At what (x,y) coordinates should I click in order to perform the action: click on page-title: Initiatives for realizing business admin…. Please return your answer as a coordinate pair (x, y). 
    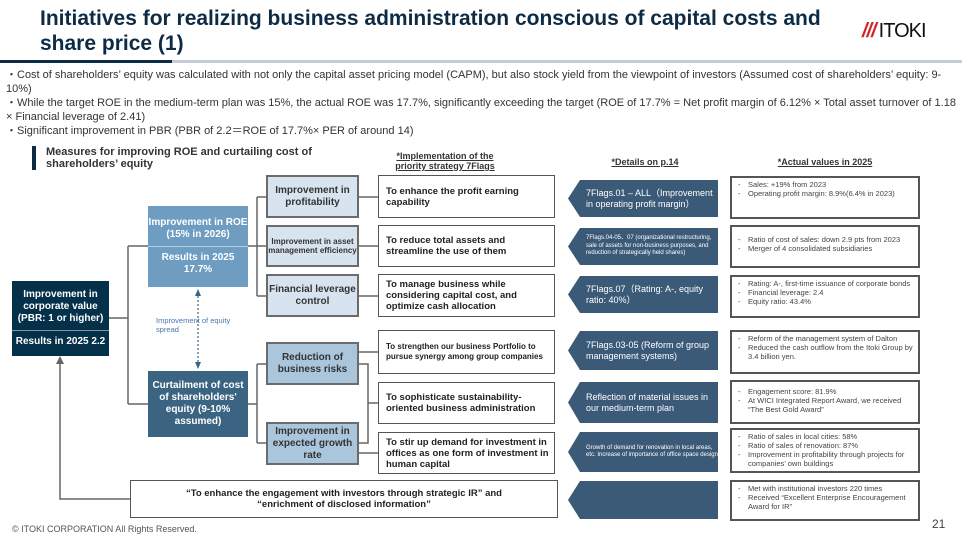
    Looking at the image, I should click on (430, 31).